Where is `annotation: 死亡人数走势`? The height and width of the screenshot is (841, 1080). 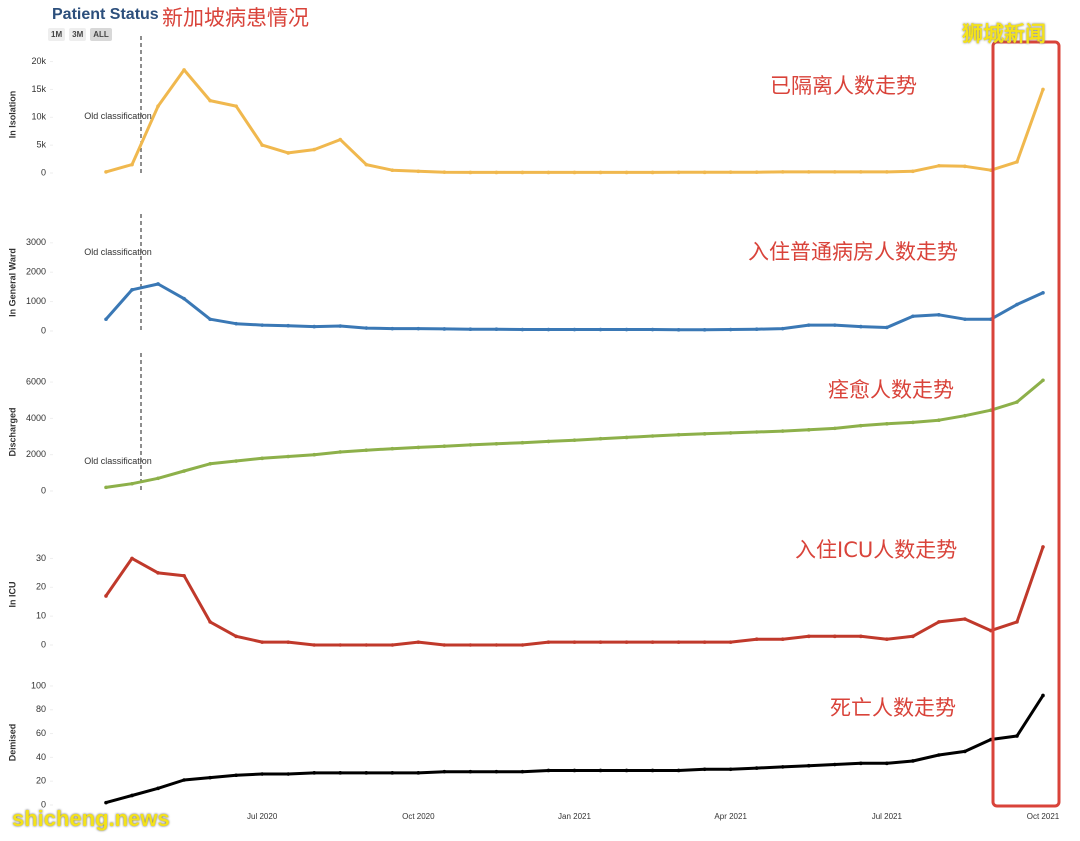
annotation: 死亡人数走势 is located at coordinates (893, 708).